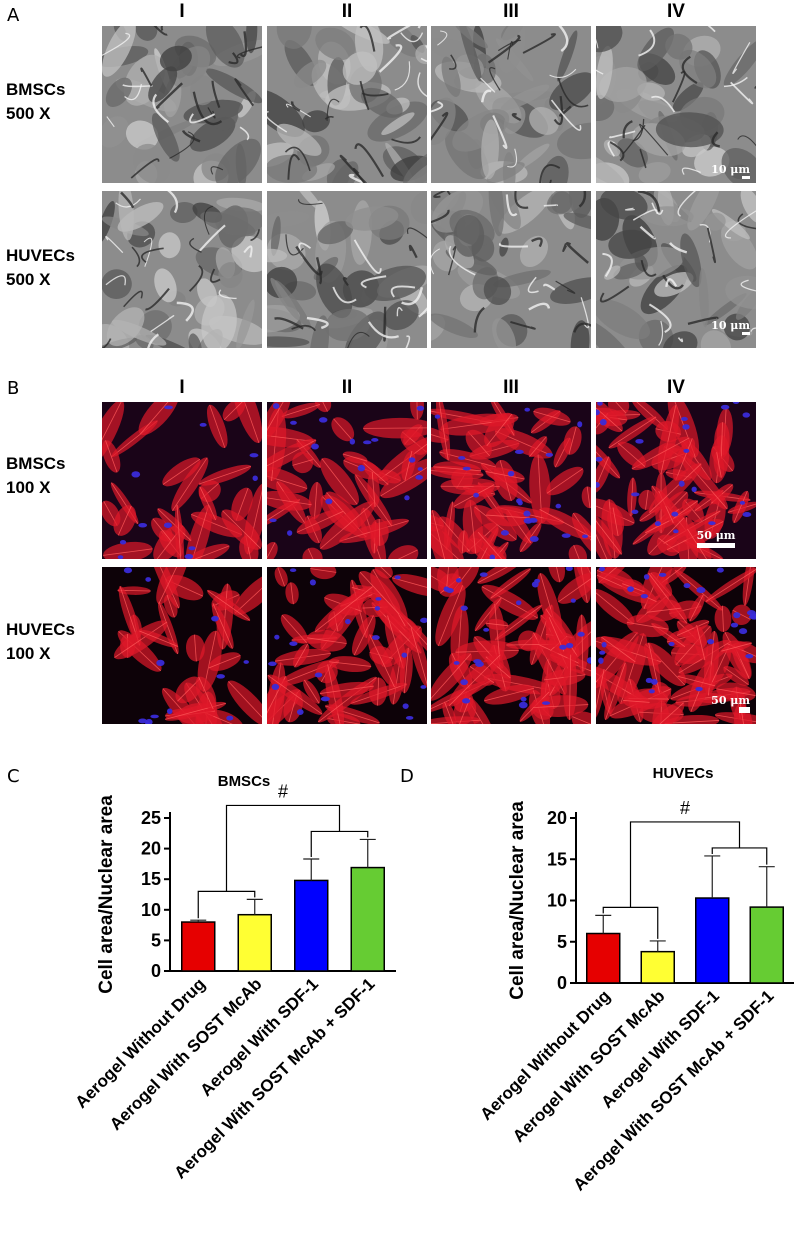  What do you see at coordinates (36, 476) in the screenshot?
I see `row-label-b-bmscs: BMSCs 100 X` at bounding box center [36, 476].